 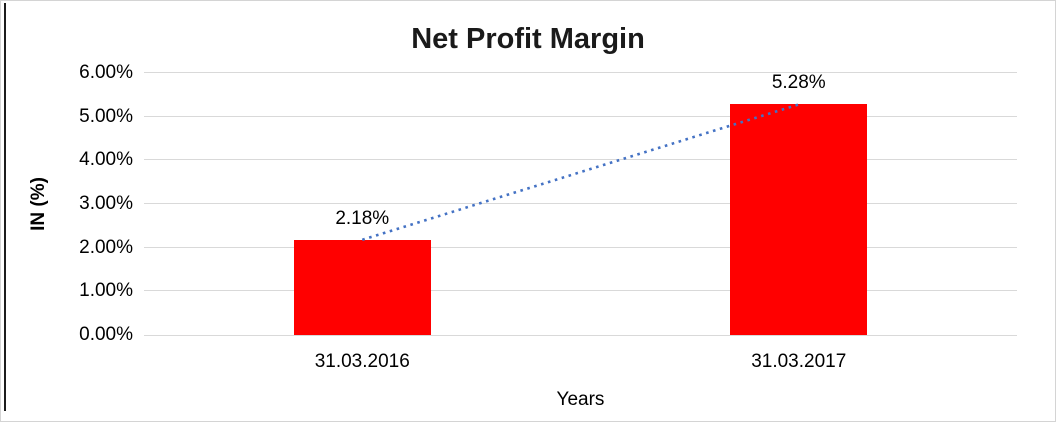 What do you see at coordinates (106, 291) in the screenshot?
I see `y-tick-label: 1.00%` at bounding box center [106, 291].